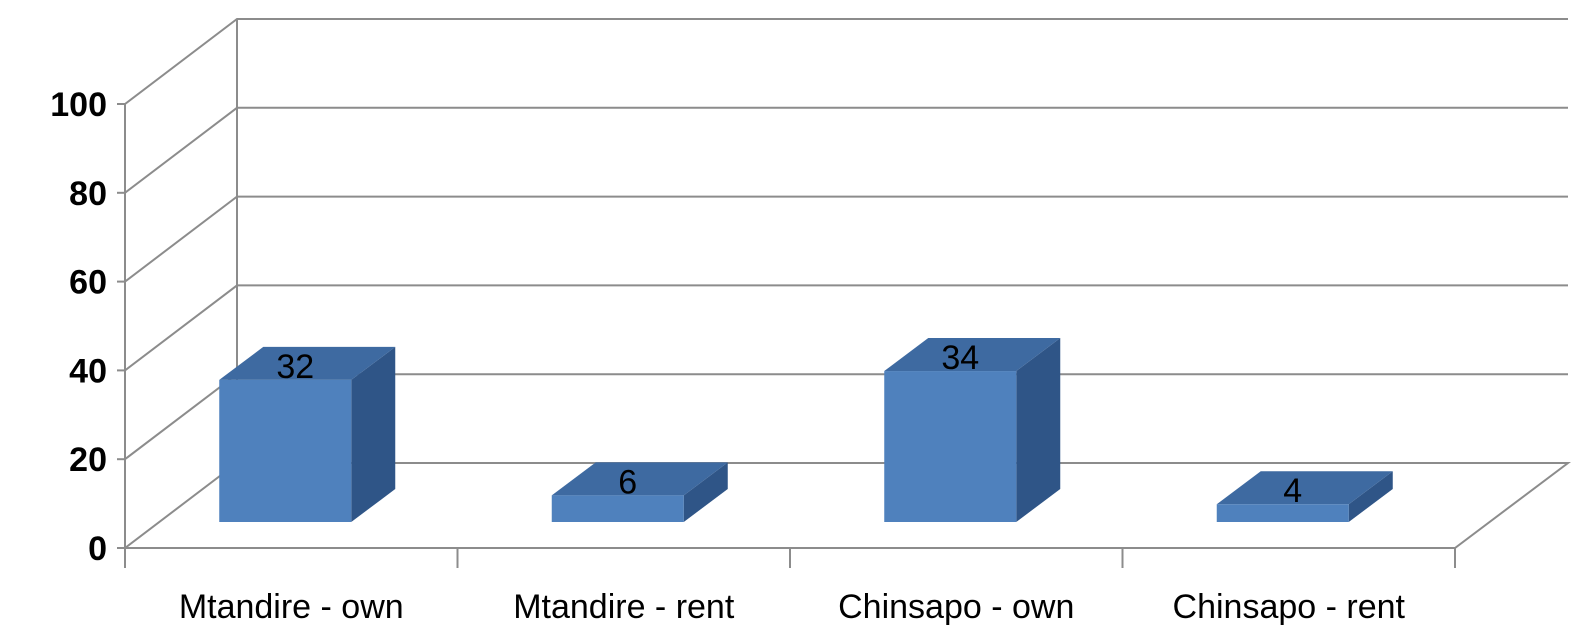 The width and height of the screenshot is (1571, 631). Describe the element at coordinates (956, 607) in the screenshot. I see `x-tick-label: Chinsapo - own` at that location.